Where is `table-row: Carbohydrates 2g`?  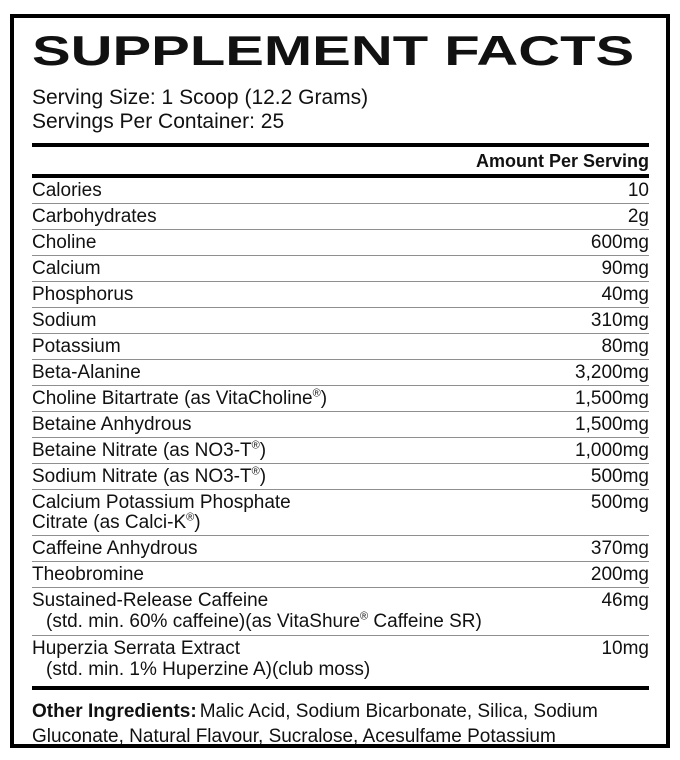
table-row: Carbohydrates 2g is located at coordinates (340, 217).